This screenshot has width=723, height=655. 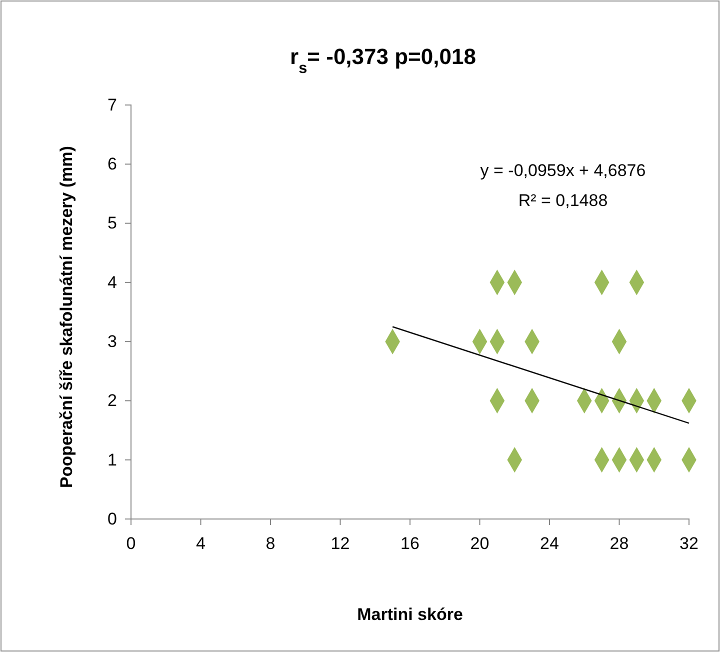 What do you see at coordinates (689, 544) in the screenshot?
I see `x-tick-label: 32` at bounding box center [689, 544].